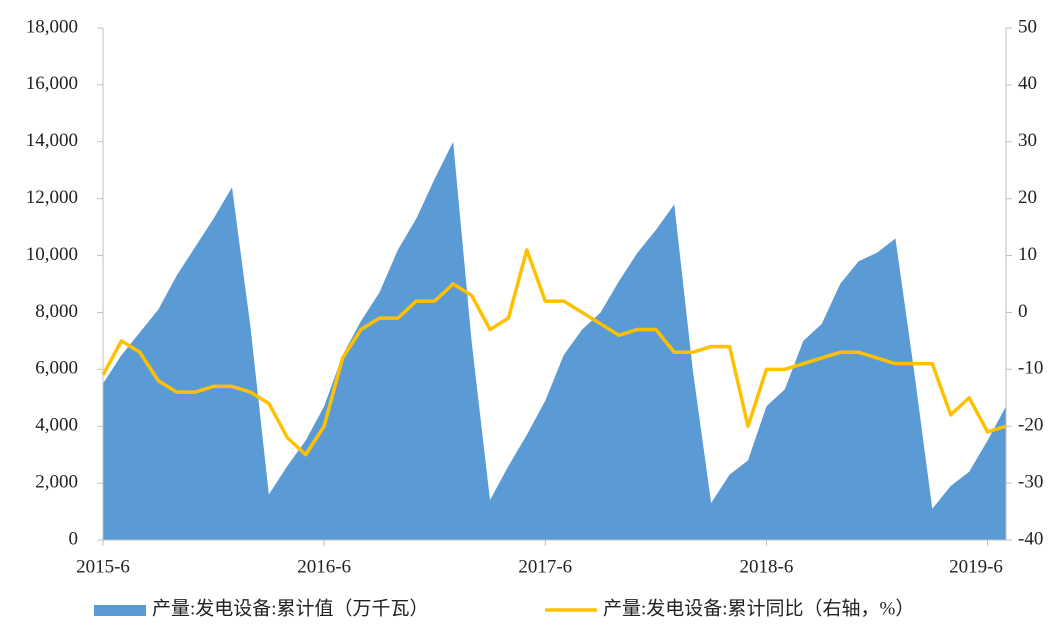  What do you see at coordinates (1030, 538) in the screenshot?
I see `y2-tick-label: -40` at bounding box center [1030, 538].